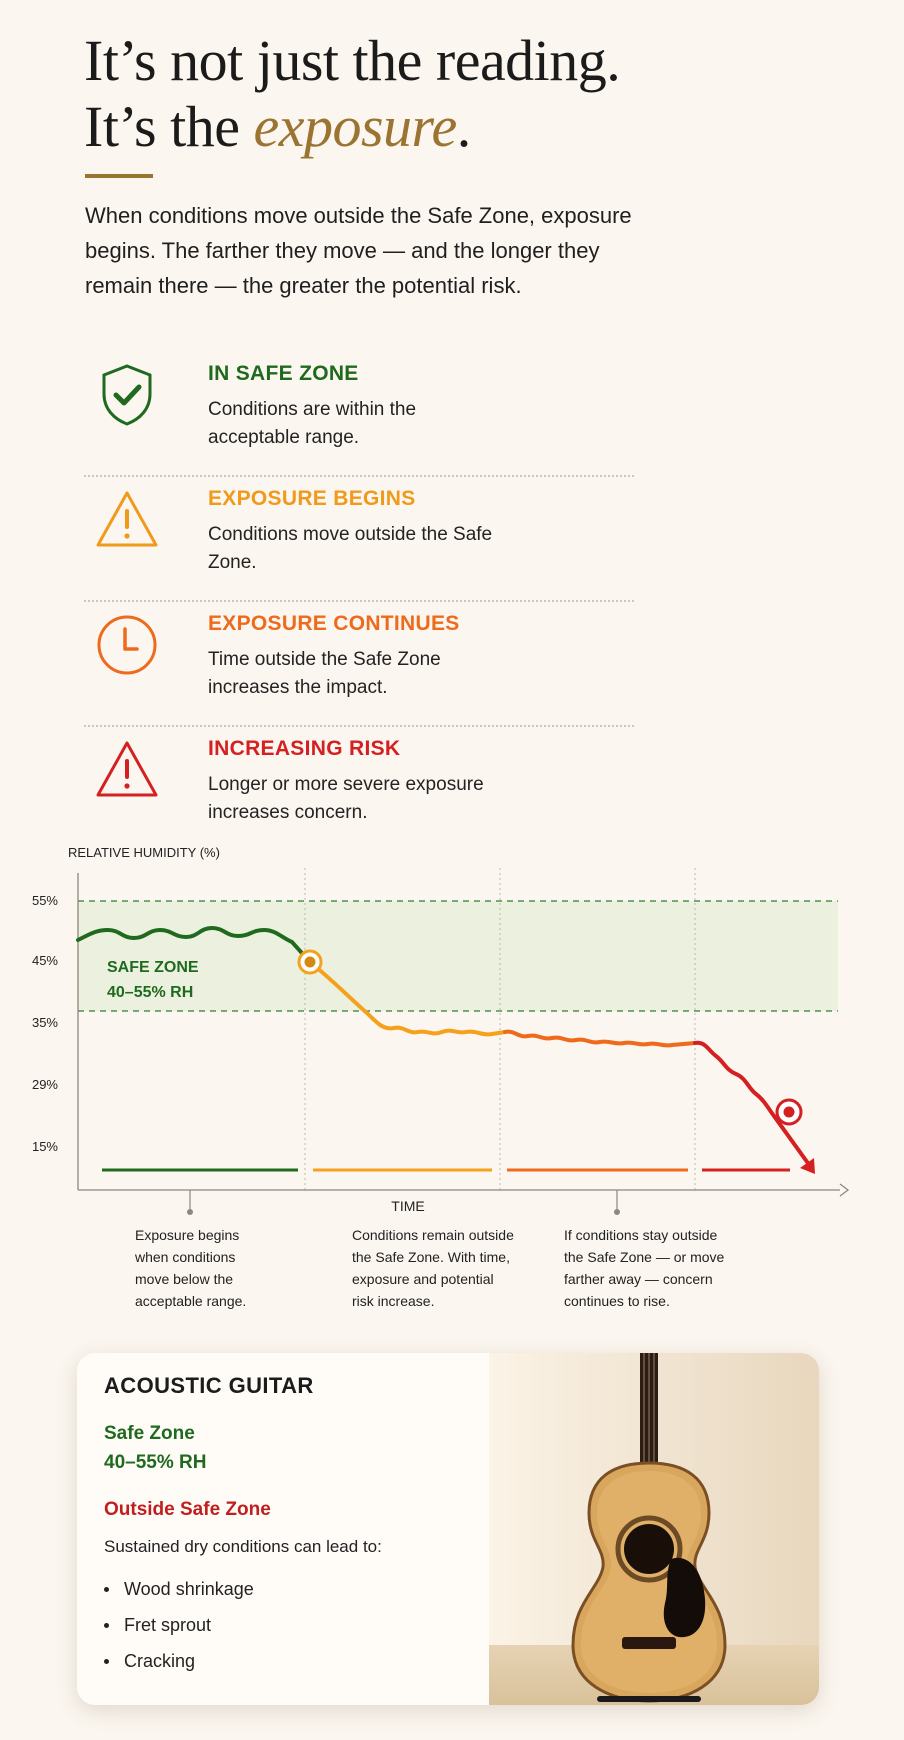 The width and height of the screenshot is (904, 1740). Describe the element at coordinates (45, 1084) in the screenshot. I see `y-tick-label: 29%` at that location.